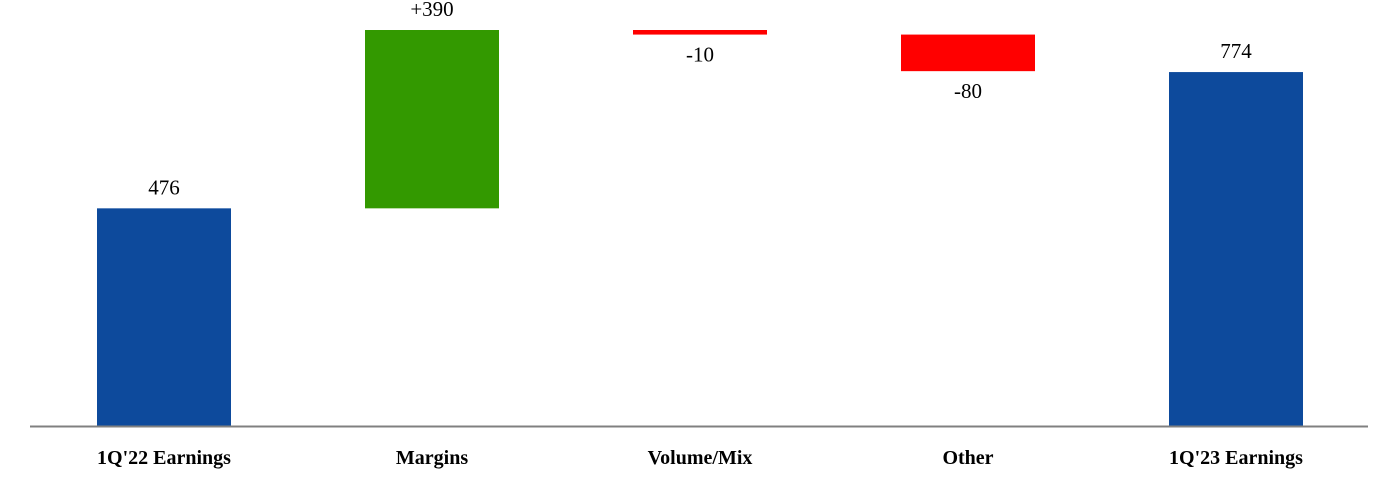 Image resolution: width=1400 pixels, height=500 pixels. I want to click on value-label-4: 774, so click(1236, 51).